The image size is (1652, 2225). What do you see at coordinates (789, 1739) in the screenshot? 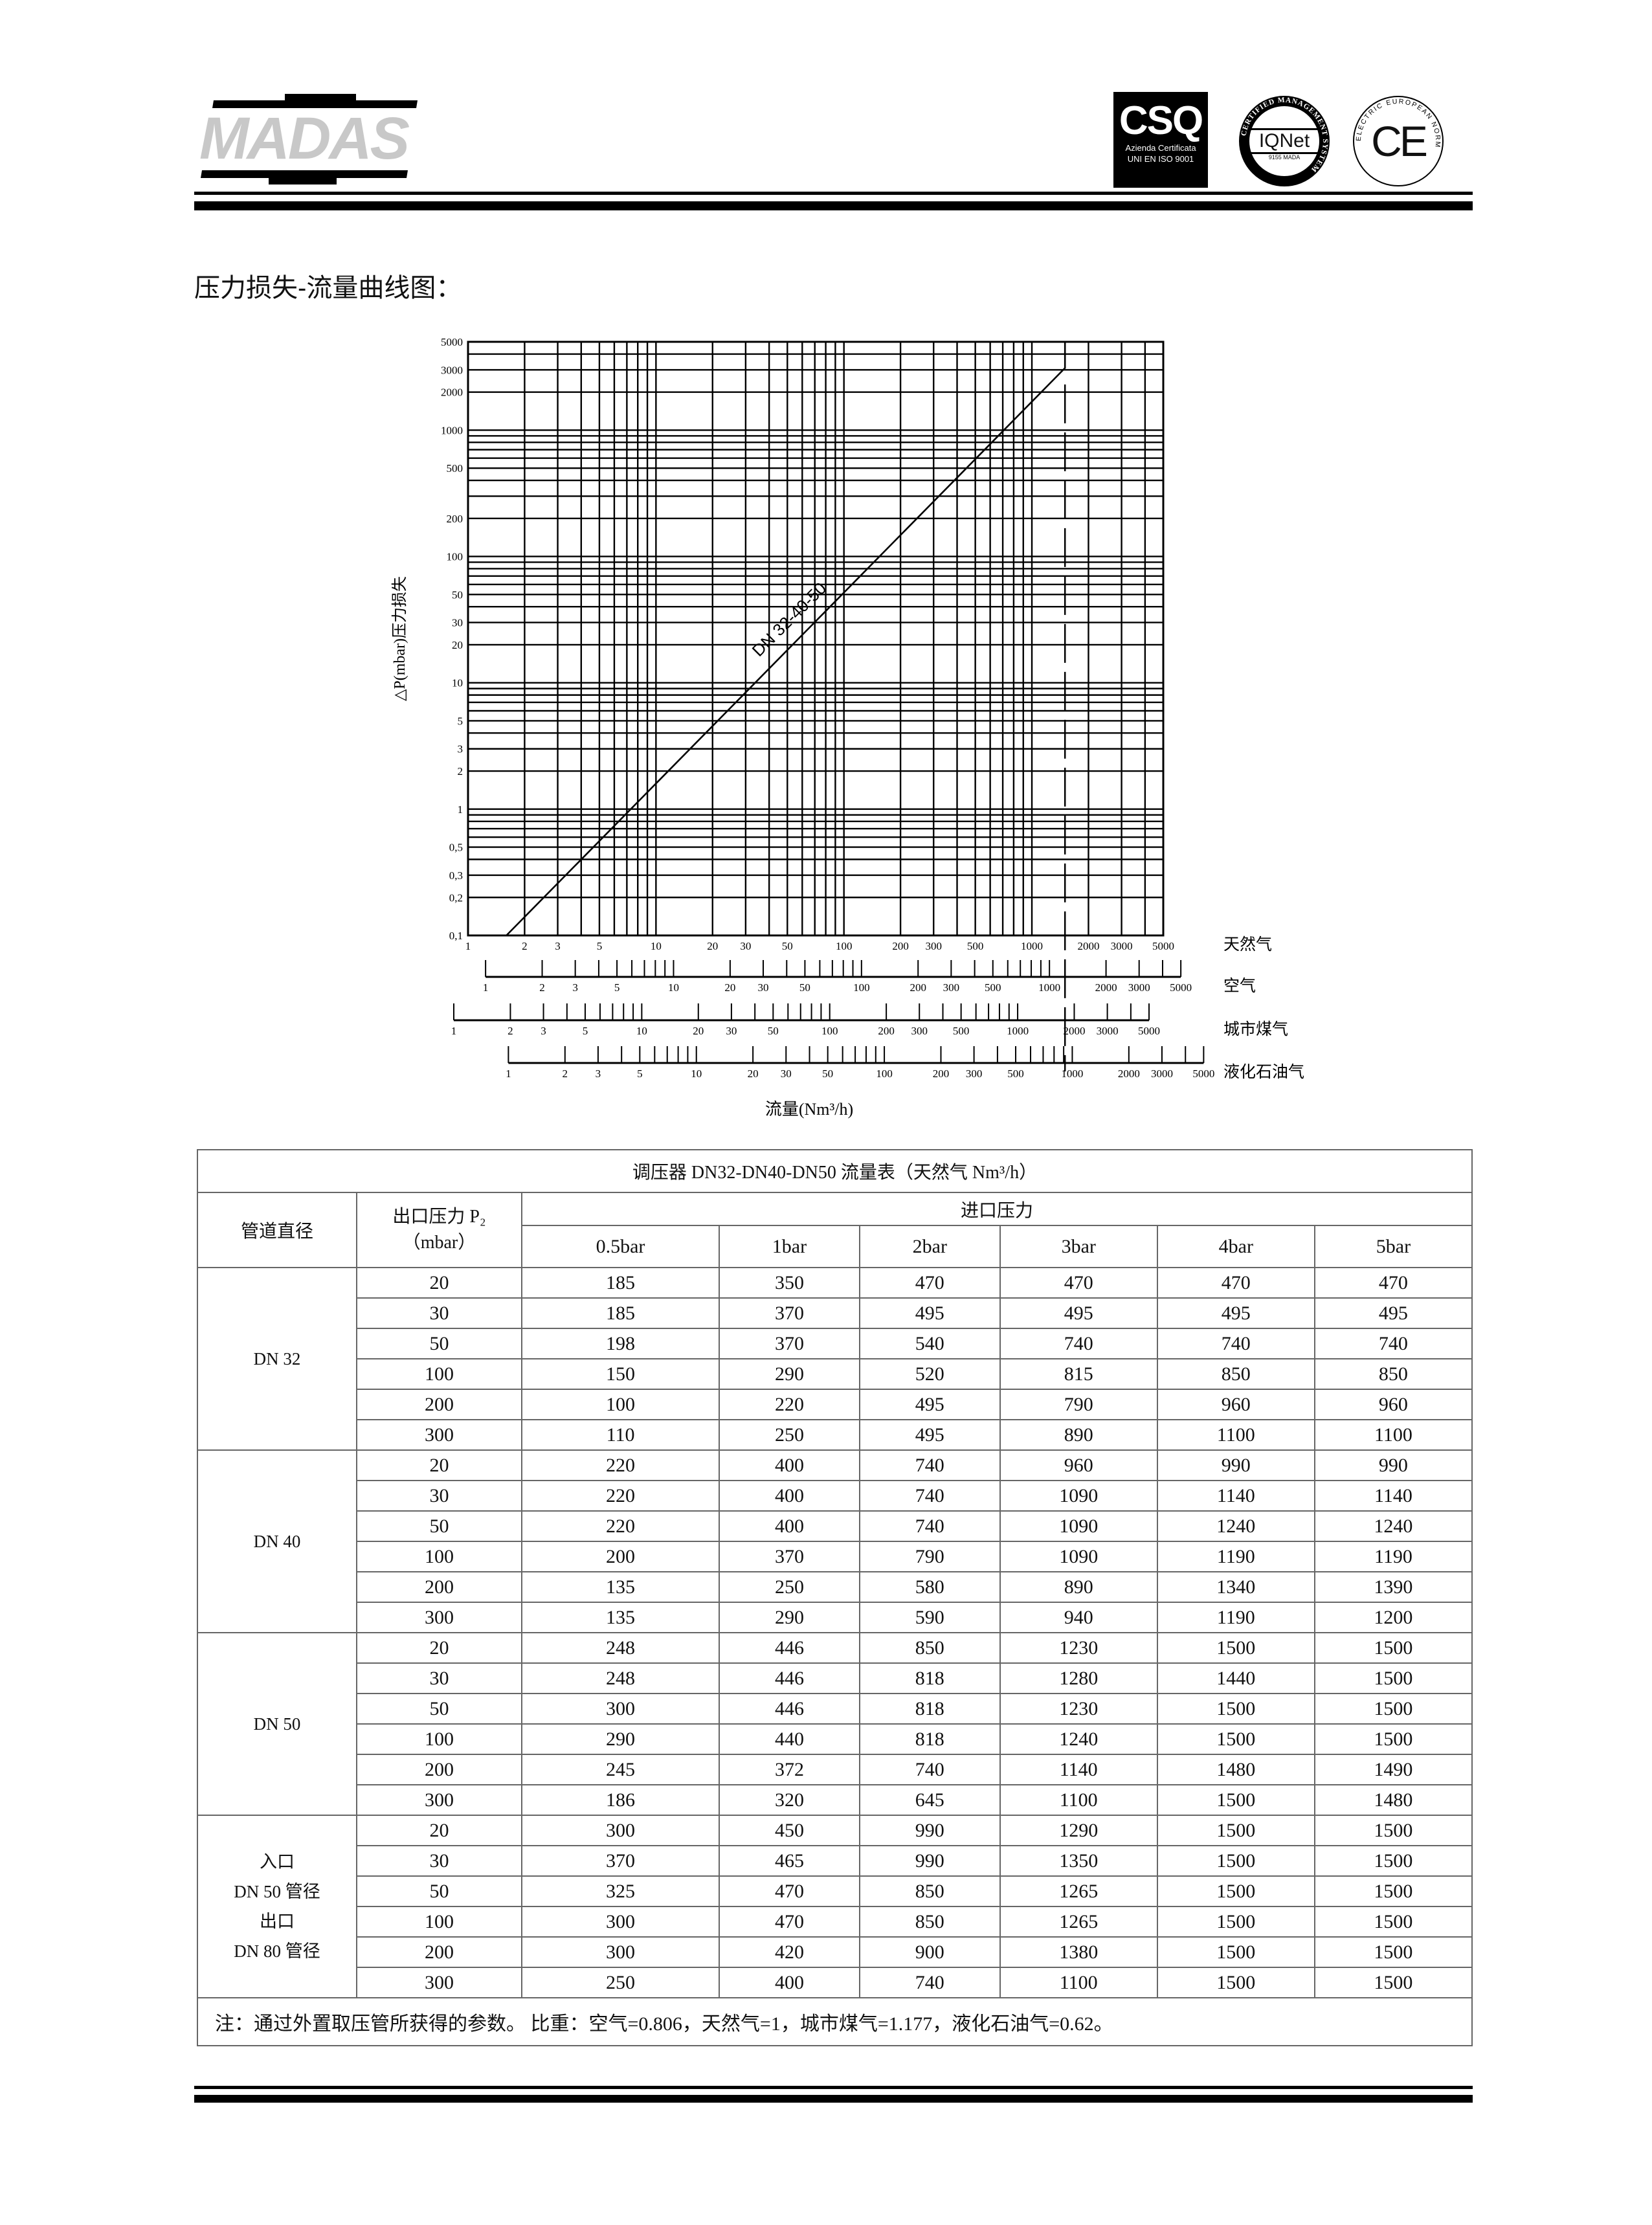
I see `flow-value-cell: 440` at bounding box center [789, 1739].